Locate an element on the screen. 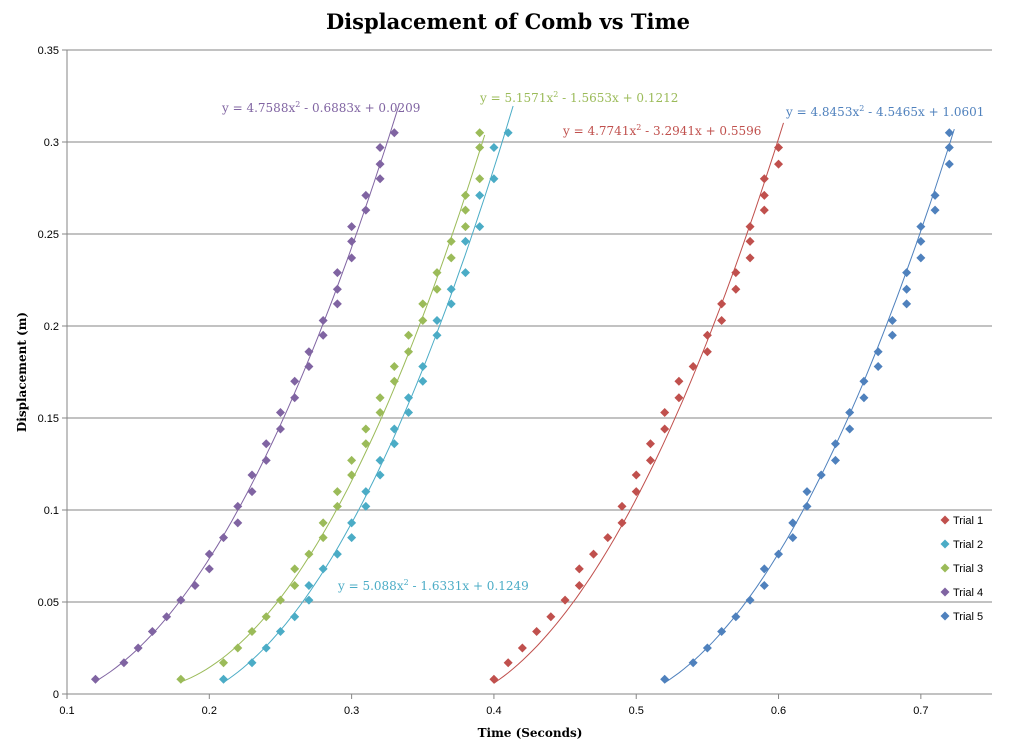 The width and height of the screenshot is (1017, 756). y-tick-label: 0.3 is located at coordinates (51, 143).